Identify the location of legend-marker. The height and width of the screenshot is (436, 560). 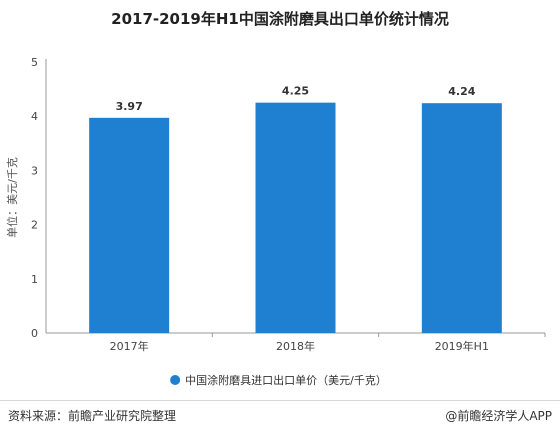
(175, 380).